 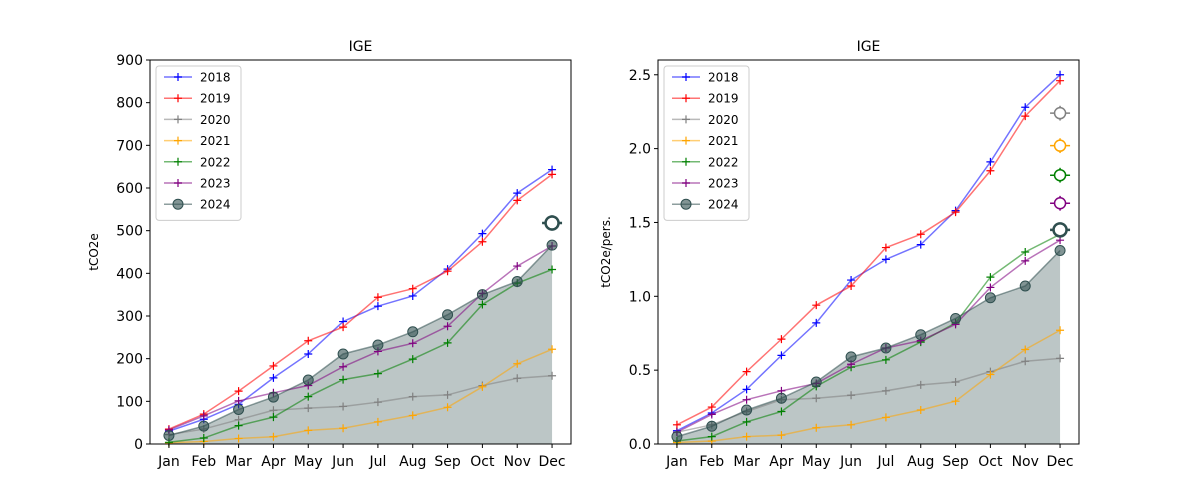 I want to click on y-tick-label: 0.5, so click(x=640, y=371).